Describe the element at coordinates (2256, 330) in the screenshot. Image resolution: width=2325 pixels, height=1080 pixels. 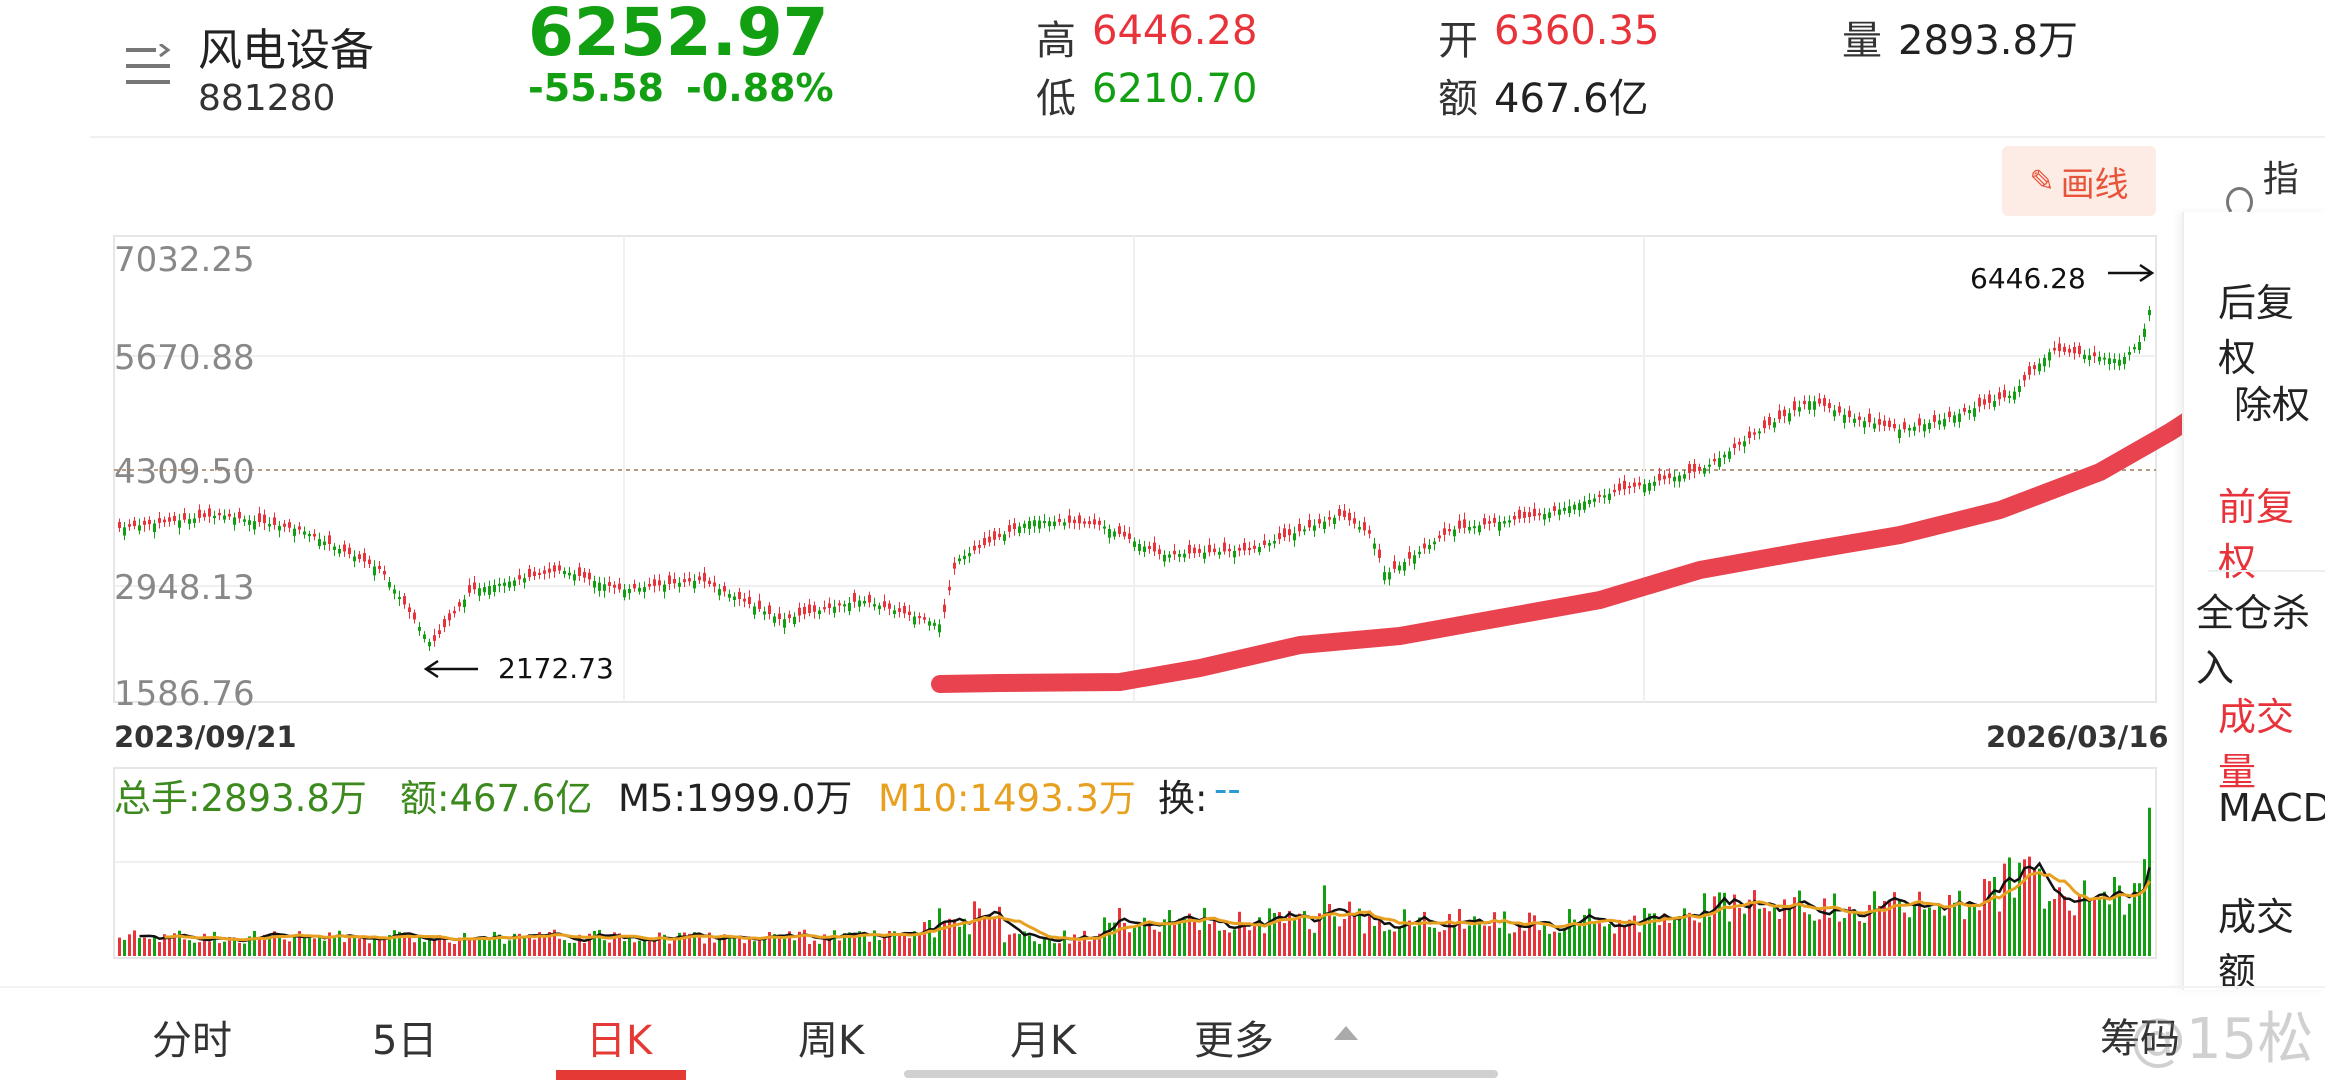
I see `side-menu-item-post-adjust: 后复权` at that location.